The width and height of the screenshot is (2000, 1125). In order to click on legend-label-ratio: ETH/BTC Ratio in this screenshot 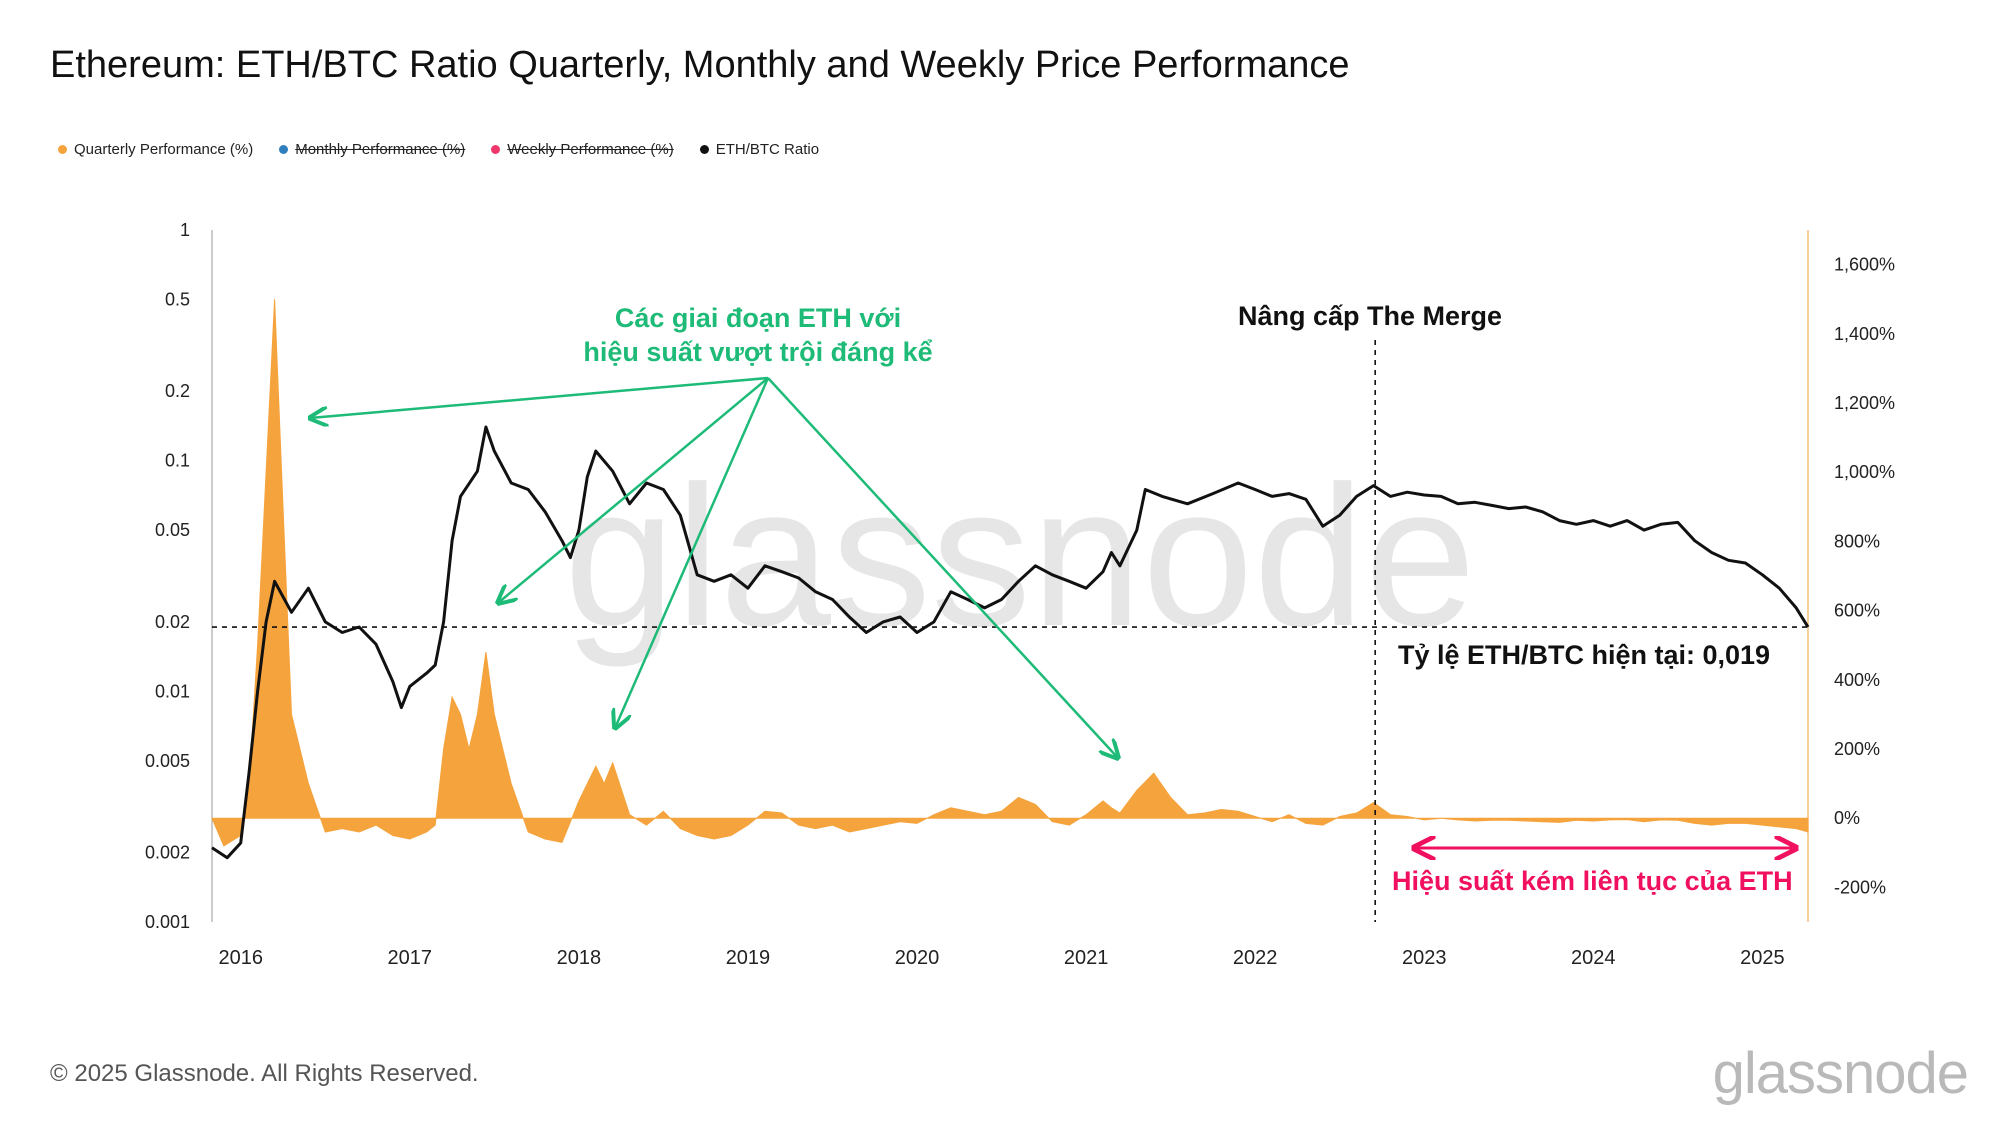, I will do `click(767, 149)`.